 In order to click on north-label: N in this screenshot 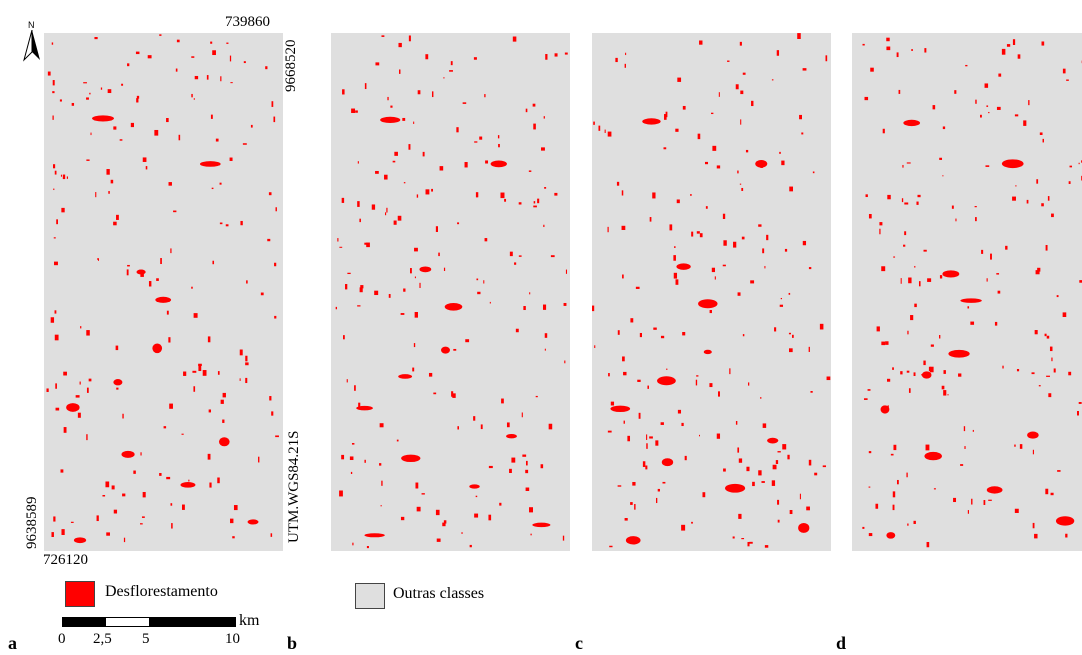, I will do `click(31, 25)`.